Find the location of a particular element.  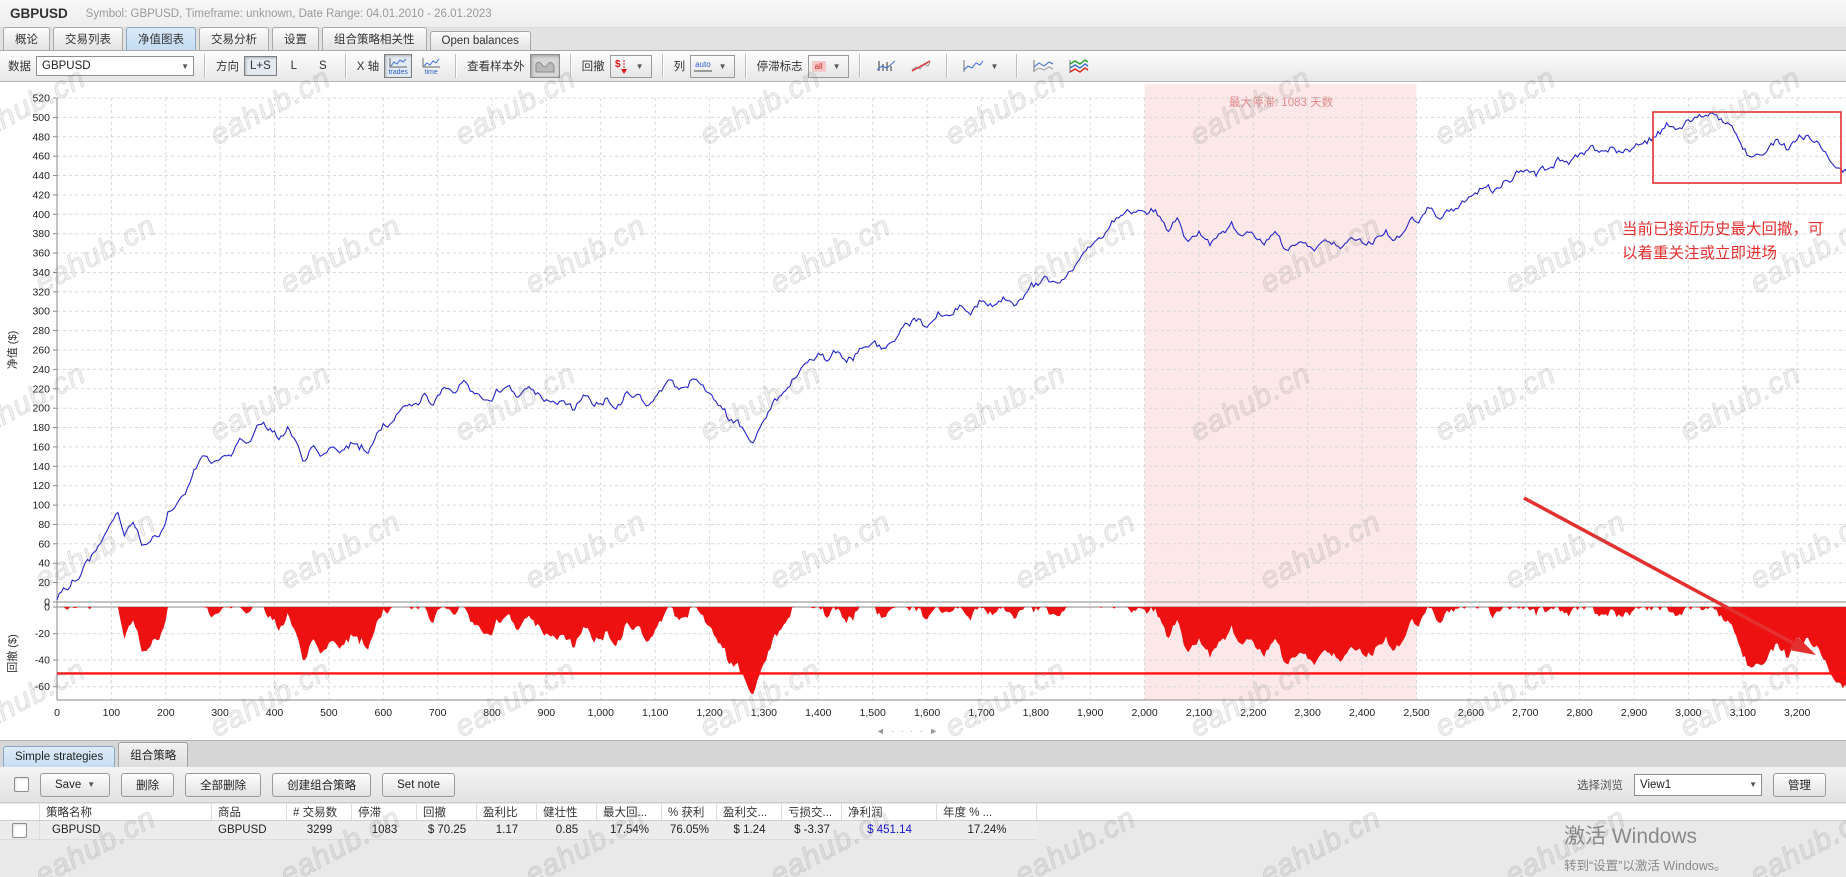

multi-series-icon is located at coordinates (1079, 66).